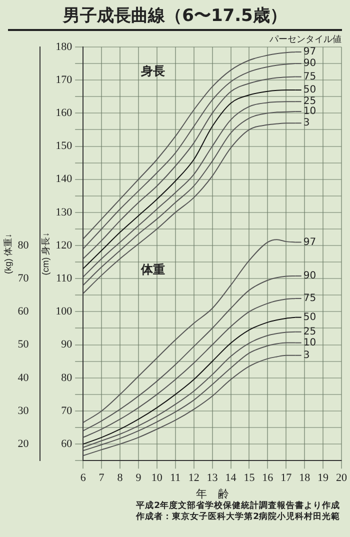 The height and width of the screenshot is (537, 350). What do you see at coordinates (64, 113) in the screenshot?
I see `y-tick-label: 160` at bounding box center [64, 113].